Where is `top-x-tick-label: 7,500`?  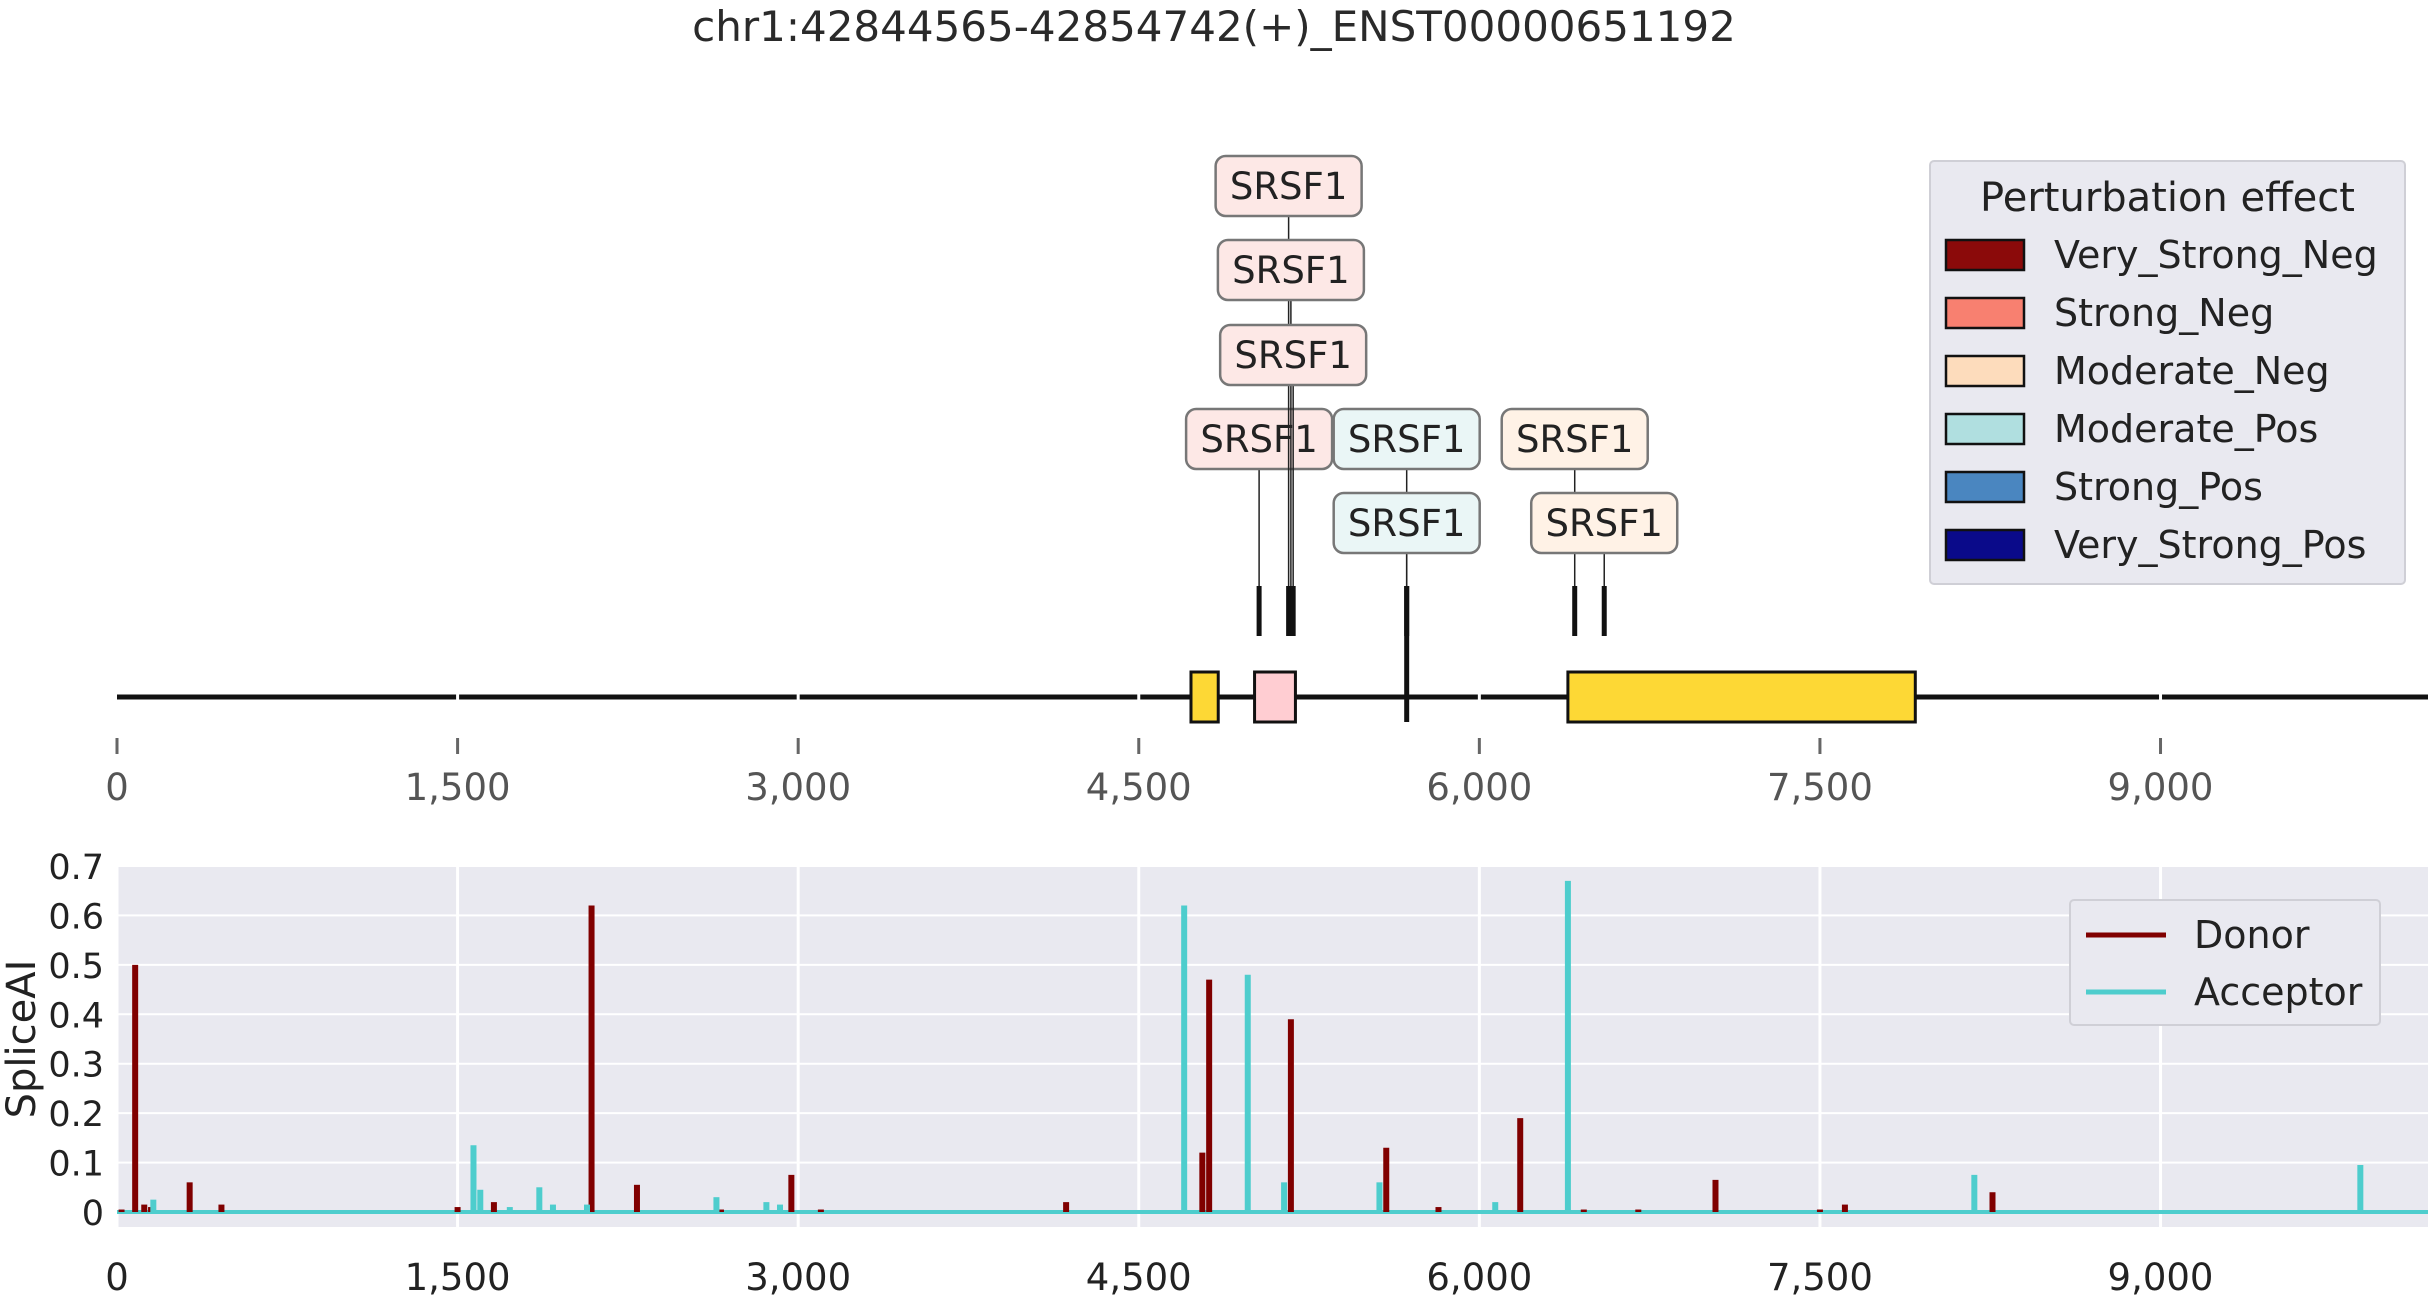 top-x-tick-label: 7,500 is located at coordinates (1820, 787).